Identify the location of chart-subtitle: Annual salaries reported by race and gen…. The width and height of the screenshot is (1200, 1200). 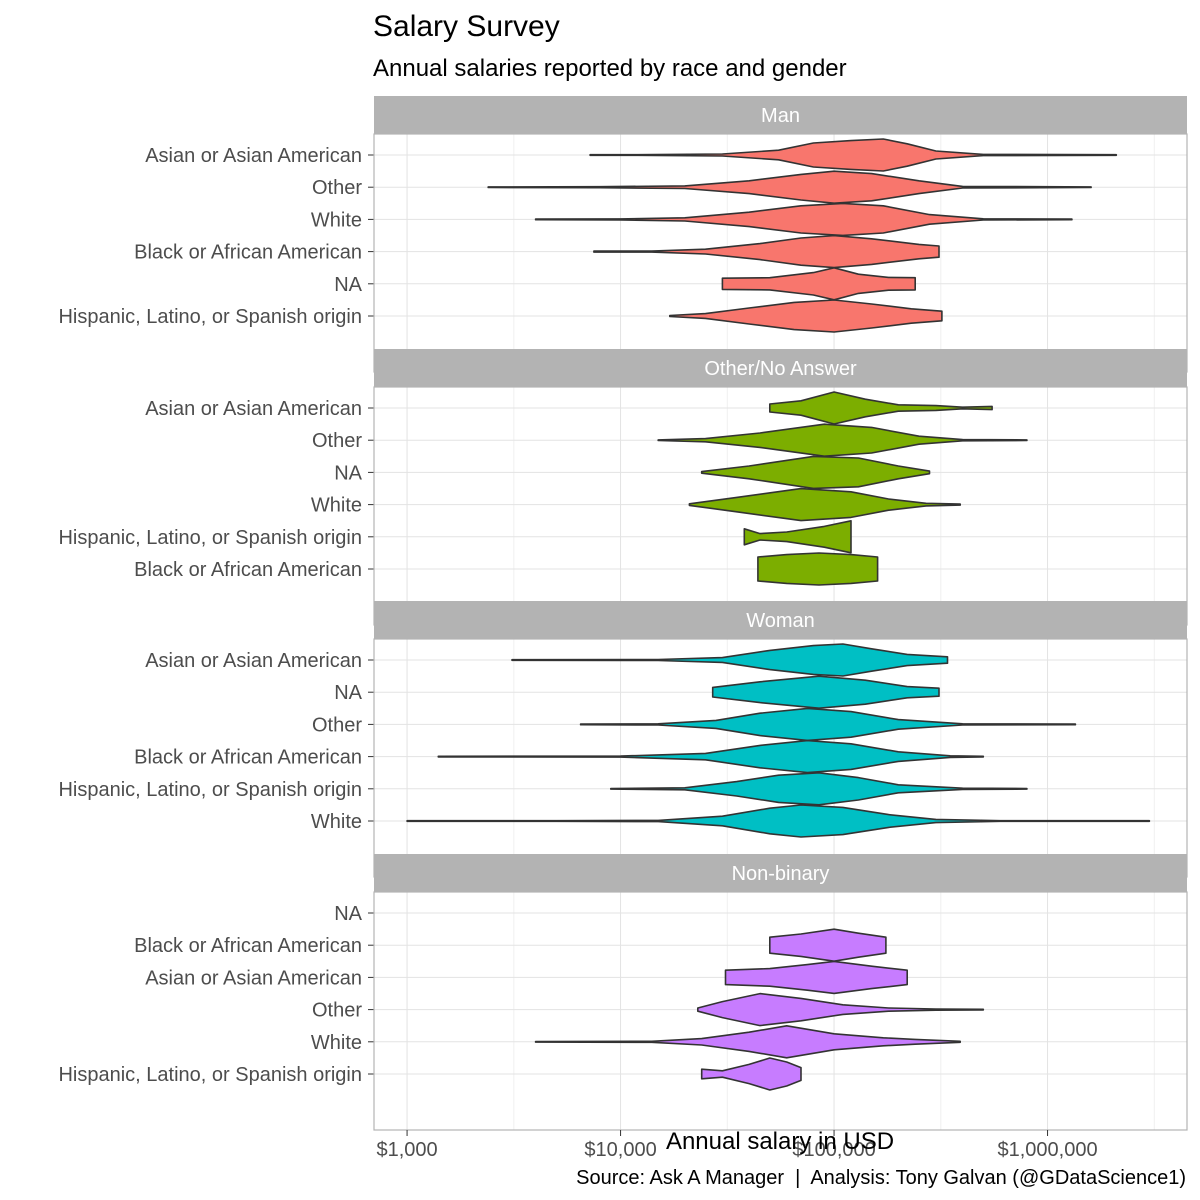
(610, 68).